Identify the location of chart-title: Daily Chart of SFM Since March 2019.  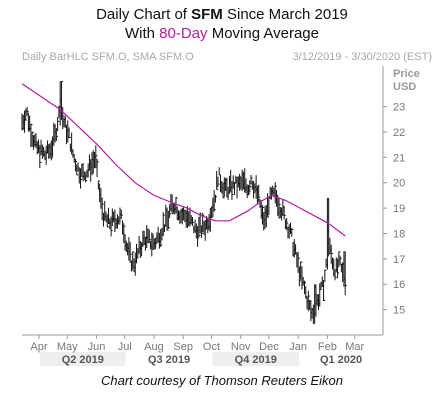
(222, 14).